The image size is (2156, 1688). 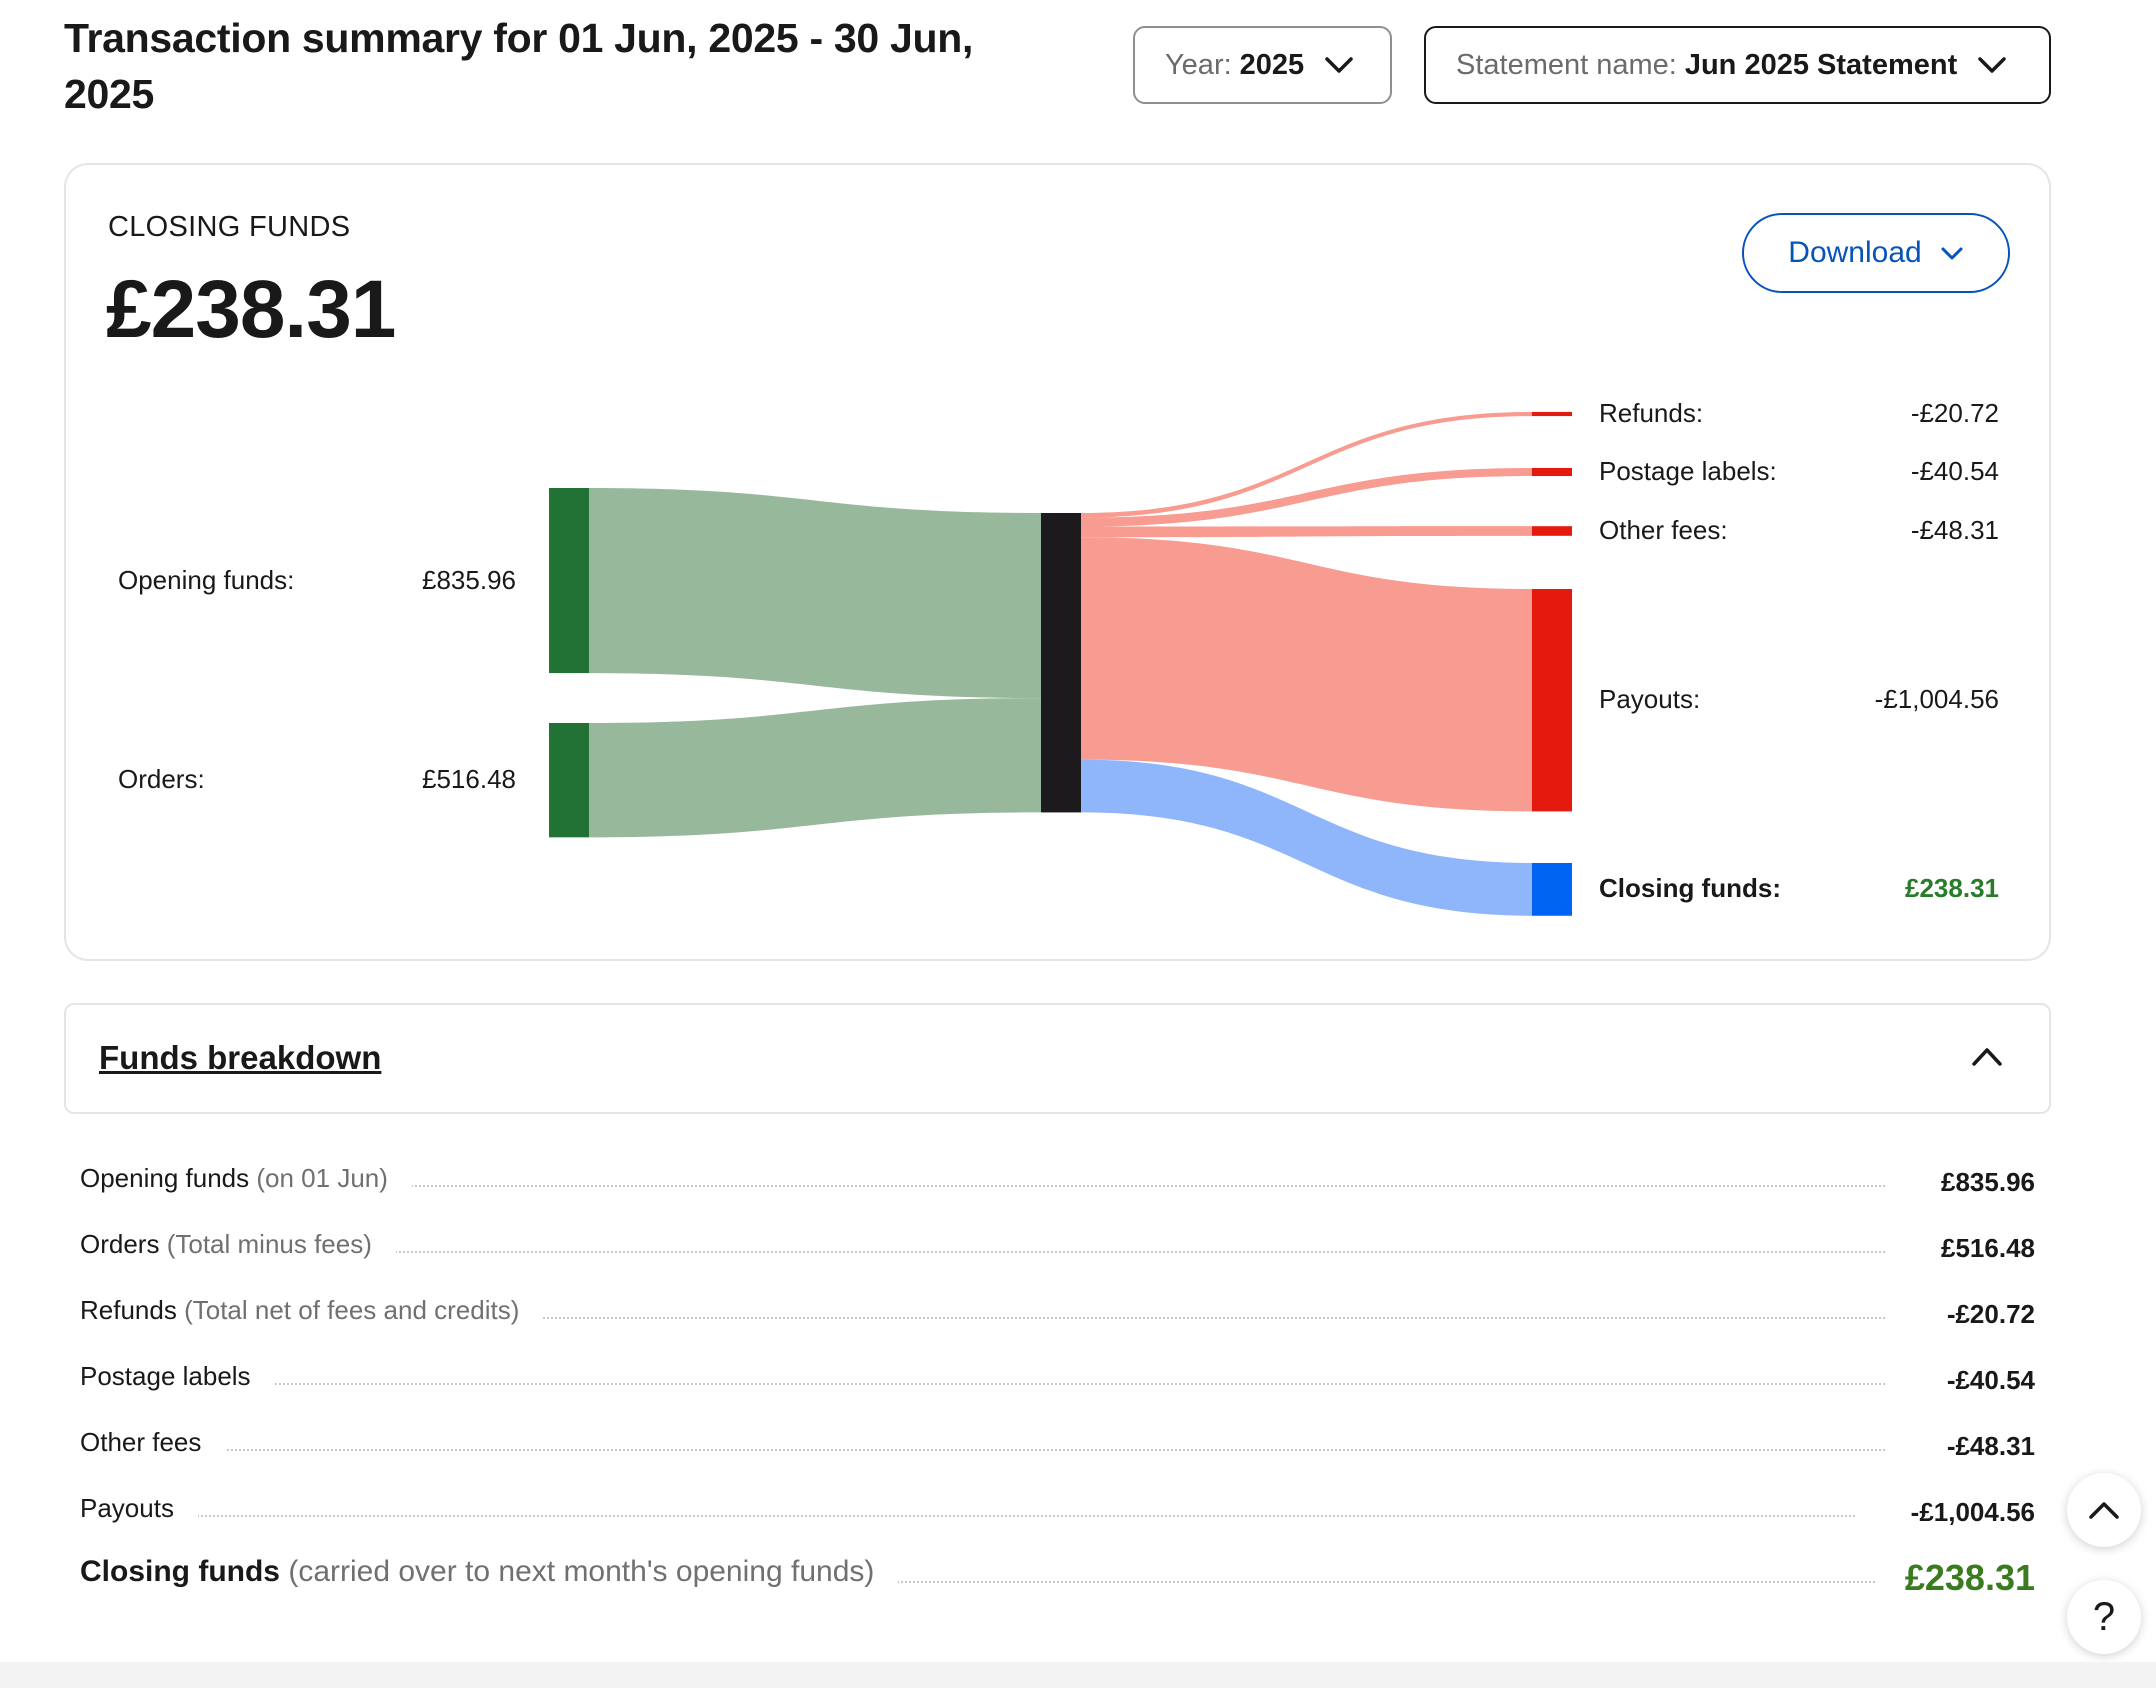 What do you see at coordinates (269, 1244) in the screenshot?
I see `row-note: (Total minus fees)` at bounding box center [269, 1244].